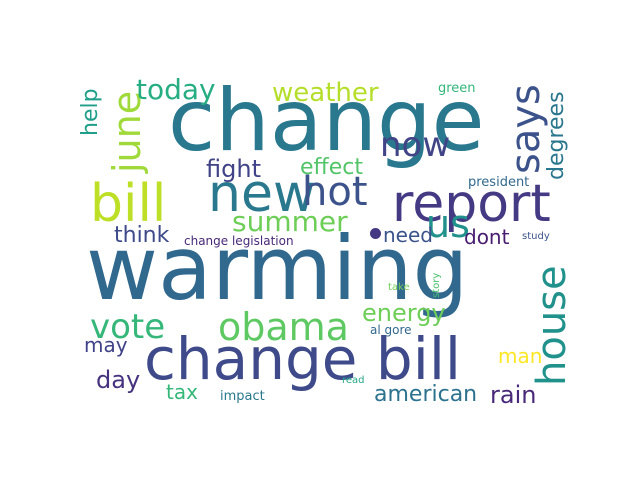 The image size is (640, 480). I want to click on word-man: man, so click(520, 356).